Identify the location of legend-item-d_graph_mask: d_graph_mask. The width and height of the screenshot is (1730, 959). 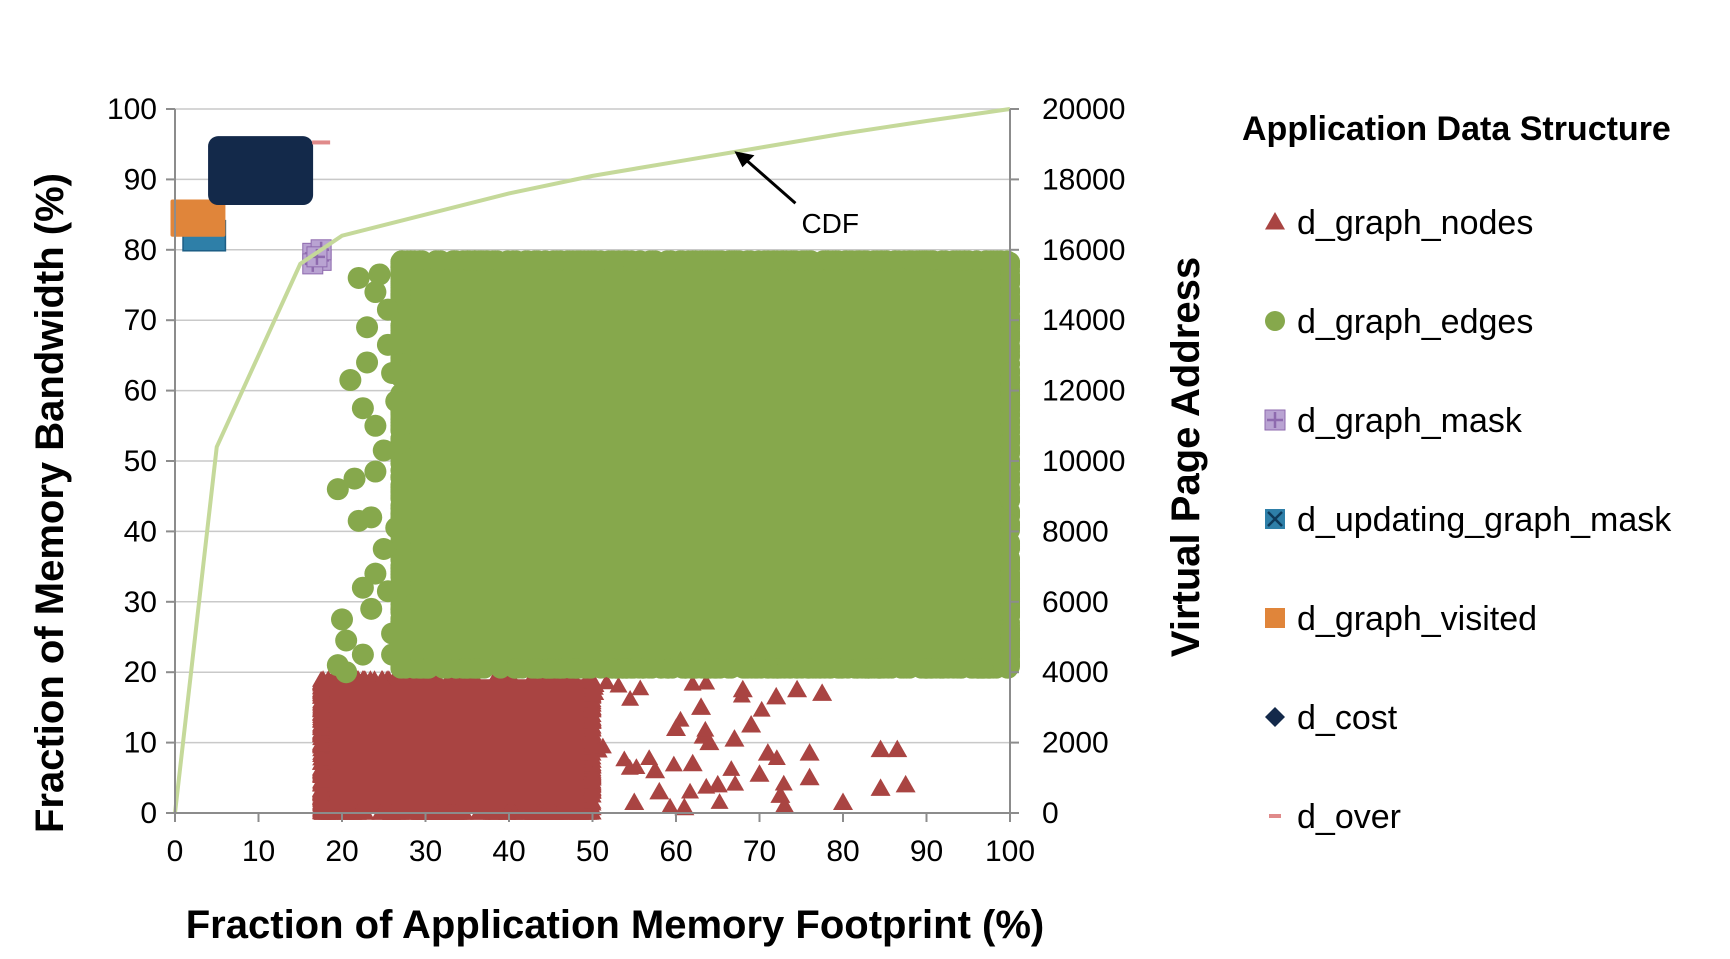
(1393, 421).